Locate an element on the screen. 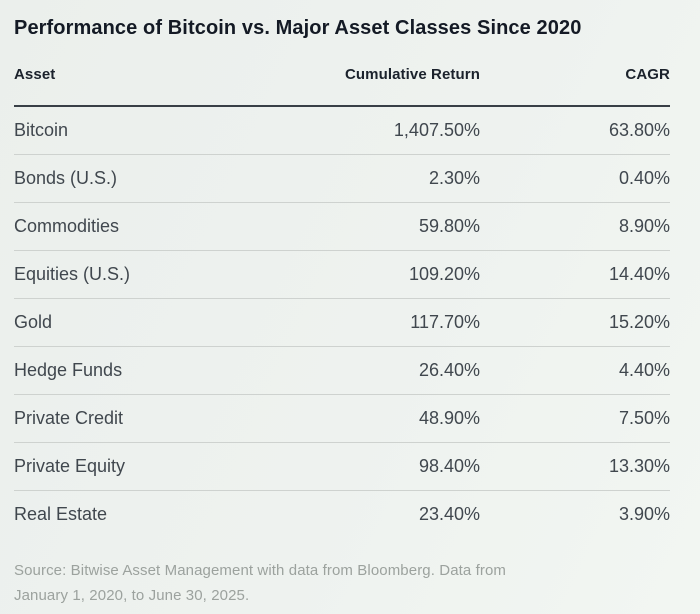 Image resolution: width=700 pixels, height=614 pixels. cumulative-return-cell: 48.90% is located at coordinates (449, 418).